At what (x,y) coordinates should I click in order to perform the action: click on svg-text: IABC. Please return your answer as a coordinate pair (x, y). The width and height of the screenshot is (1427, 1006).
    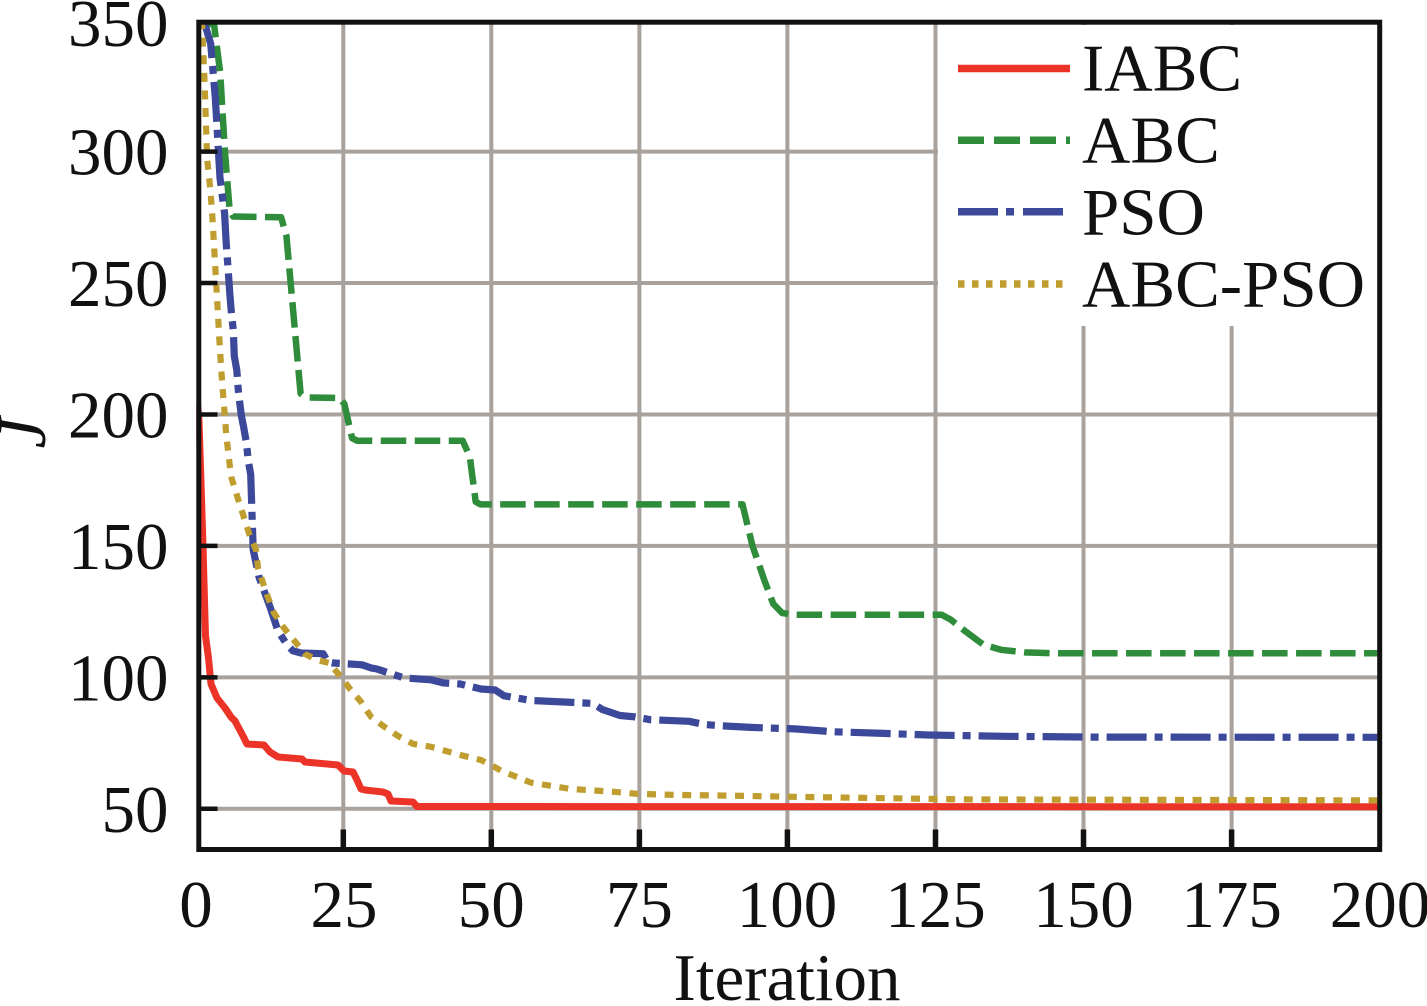
    Looking at the image, I should click on (1162, 69).